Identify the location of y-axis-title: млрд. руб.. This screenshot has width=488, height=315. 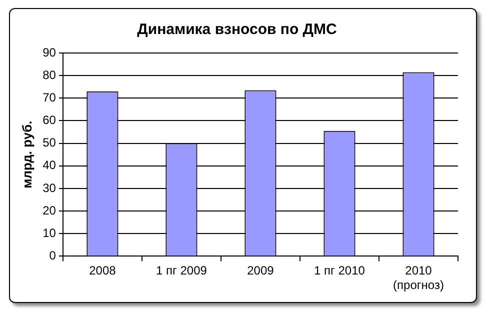
(26, 154).